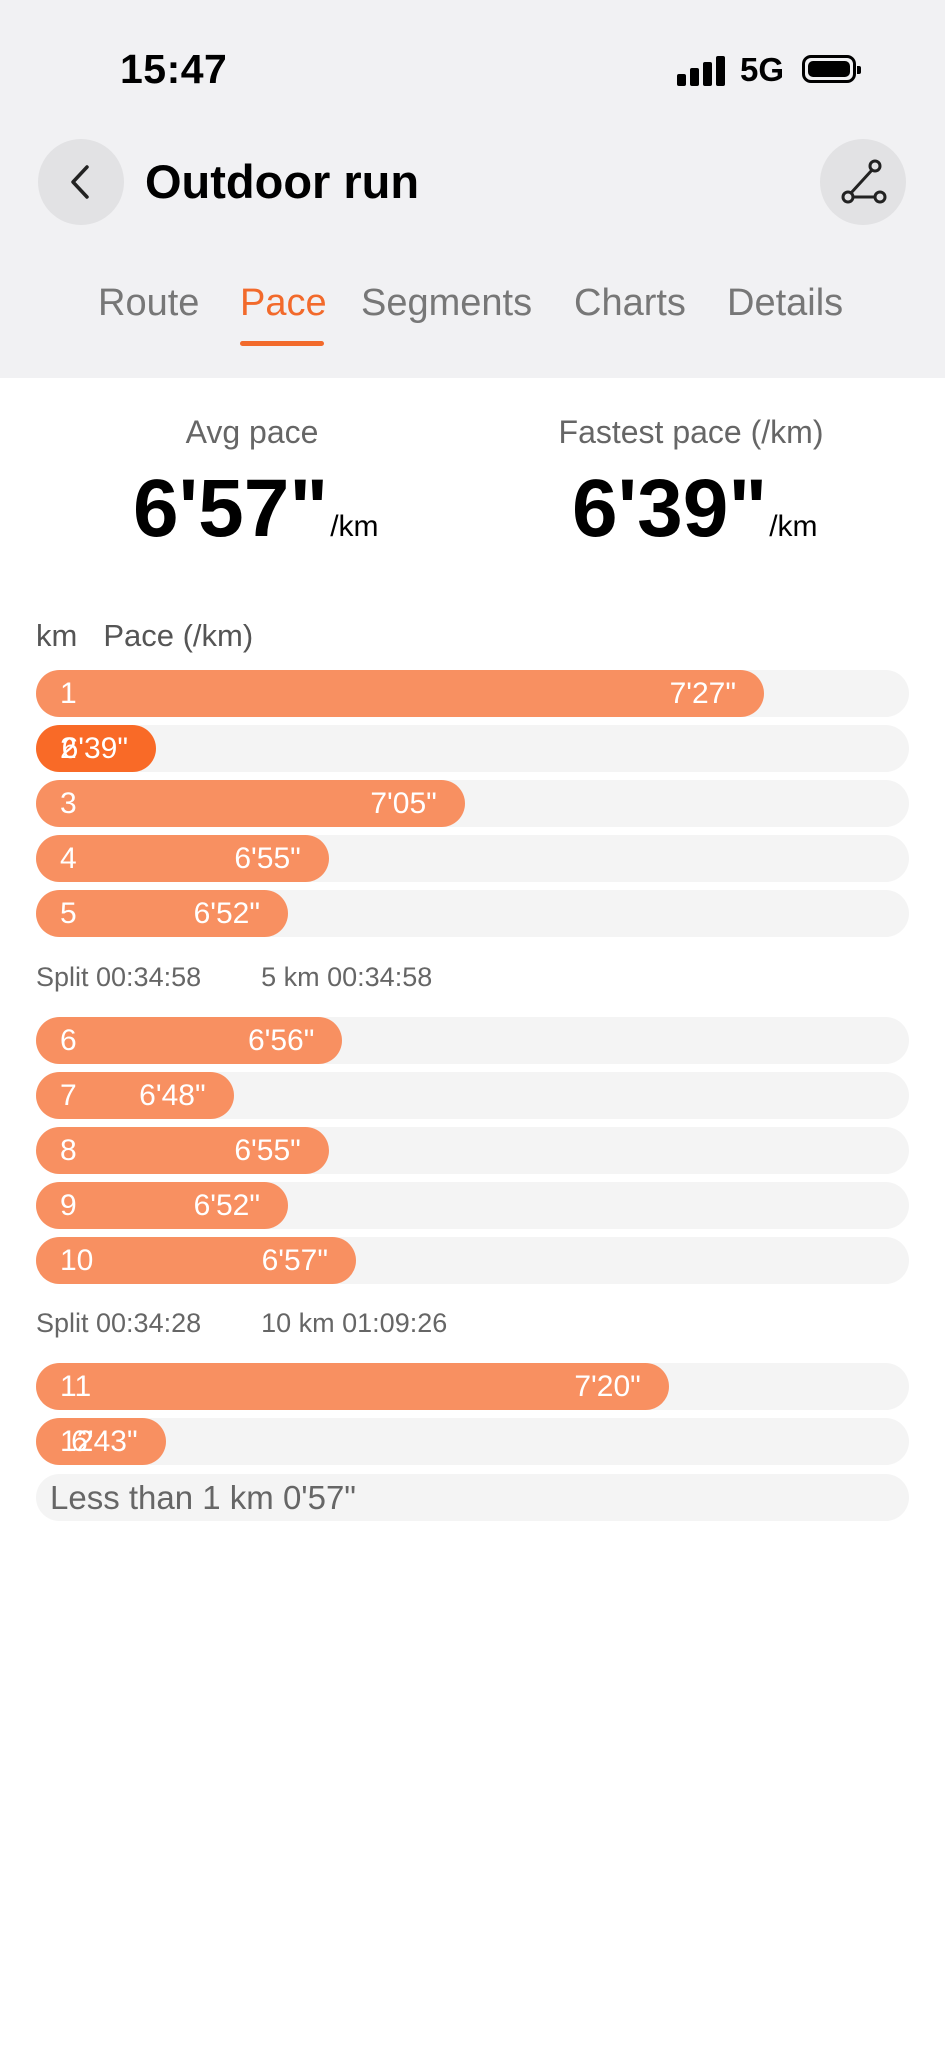 The width and height of the screenshot is (945, 2048). Describe the element at coordinates (831, 69) in the screenshot. I see `battery-icon` at that location.